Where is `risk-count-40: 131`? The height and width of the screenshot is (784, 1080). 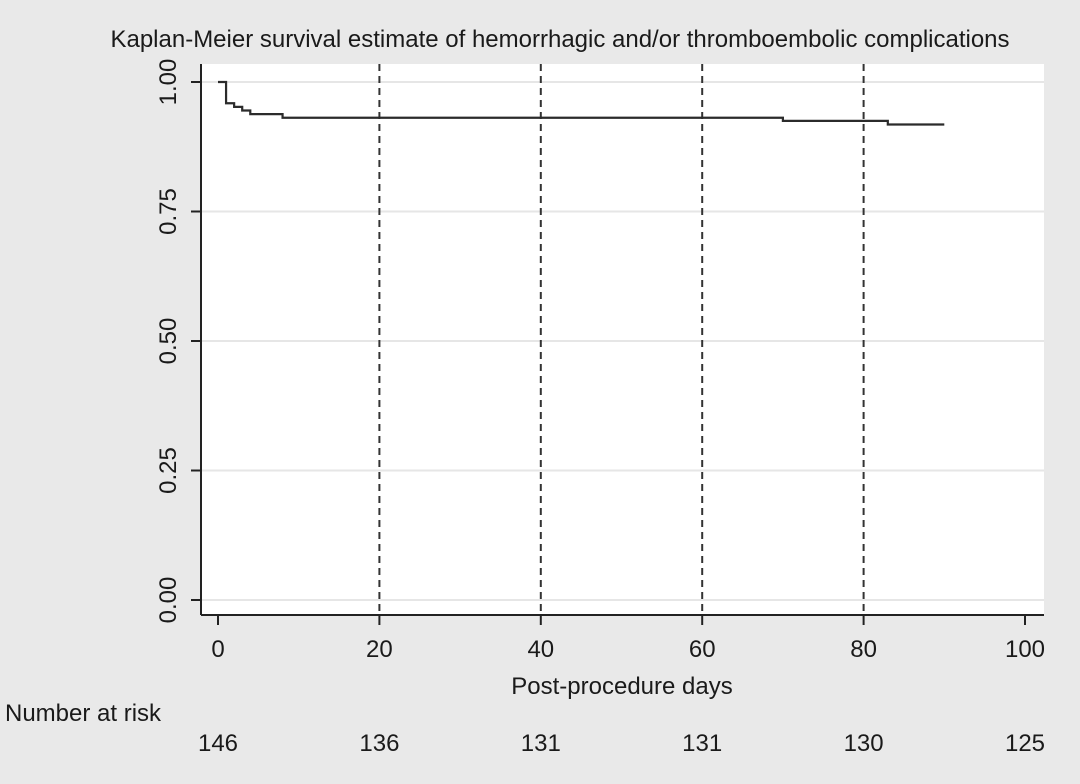 risk-count-40: 131 is located at coordinates (541, 743).